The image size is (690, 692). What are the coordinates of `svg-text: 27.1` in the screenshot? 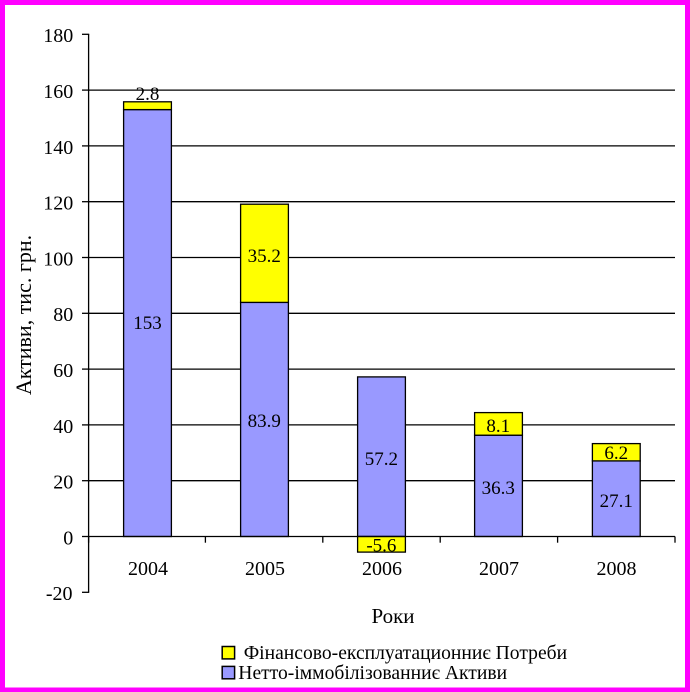 It's located at (616, 501).